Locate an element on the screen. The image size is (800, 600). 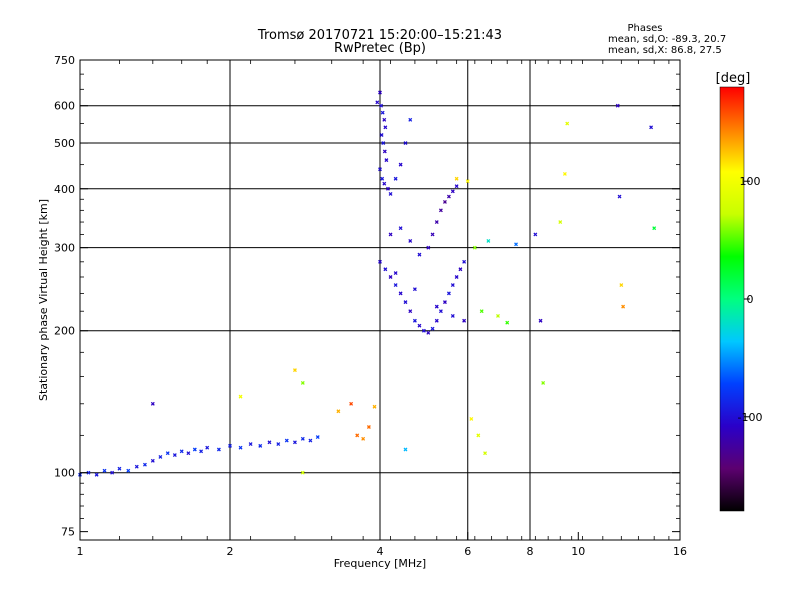
colorbar-ticks: -100 0 100 is located at coordinates (750, 299).